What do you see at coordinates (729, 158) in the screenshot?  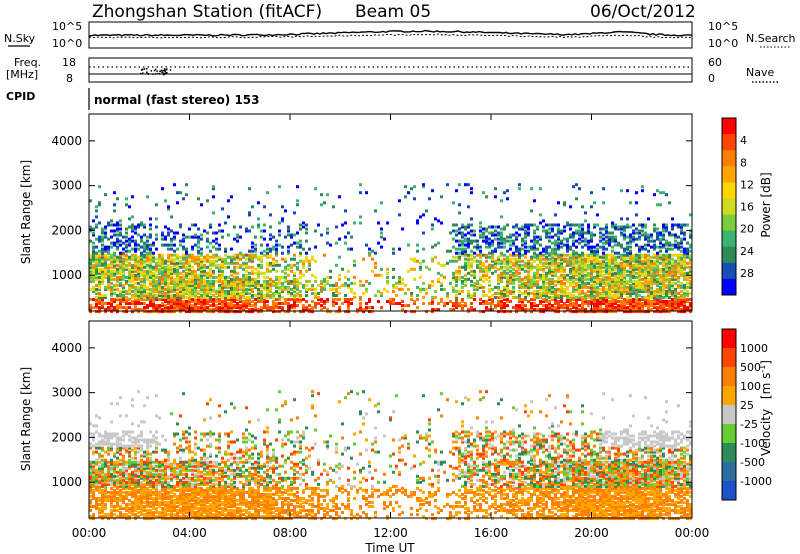 I see `colorbar-segment` at bounding box center [729, 158].